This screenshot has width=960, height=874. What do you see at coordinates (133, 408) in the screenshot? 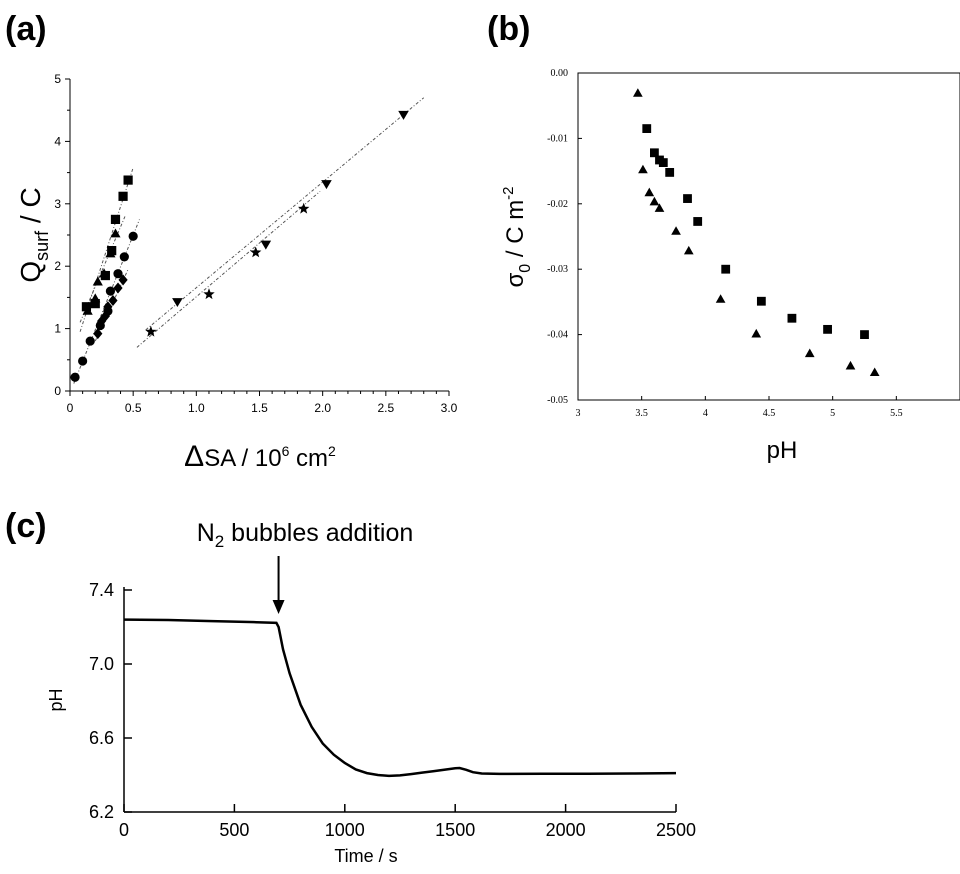
I see `chart-a-x-tick-label: 0.5` at bounding box center [133, 408].